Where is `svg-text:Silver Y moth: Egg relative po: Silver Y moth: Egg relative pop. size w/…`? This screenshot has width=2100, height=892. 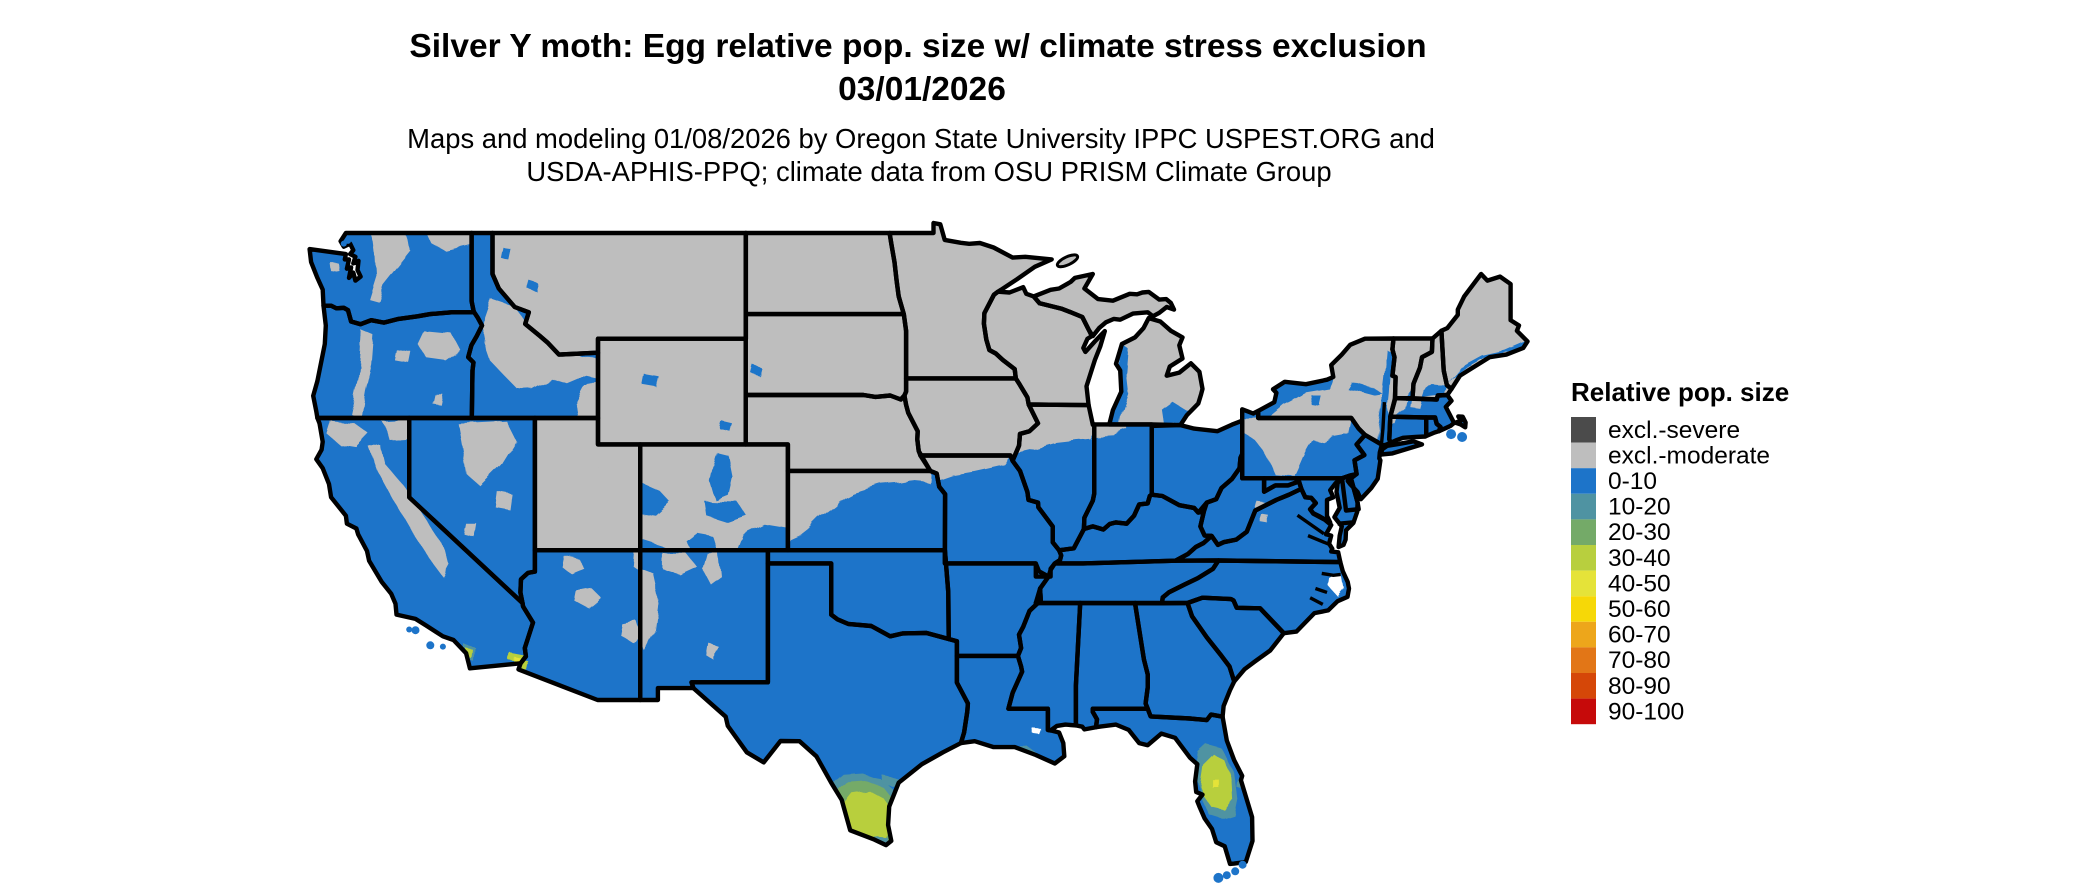
svg-text:Silver Y moth: Egg relative po: Silver Y moth: Egg relative pop. size w/… is located at coordinates (917, 46).